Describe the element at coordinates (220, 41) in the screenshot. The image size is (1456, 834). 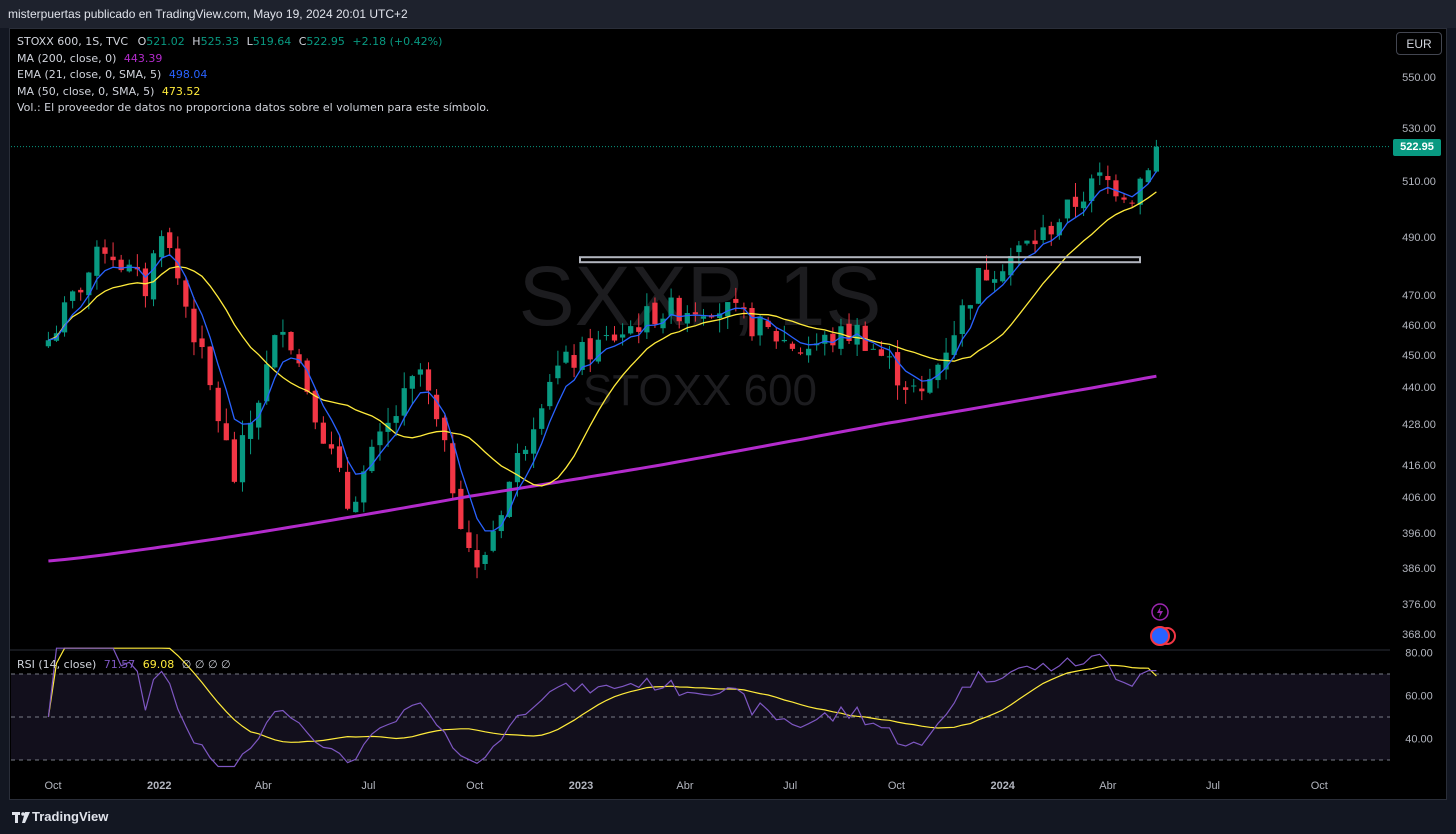
I see `high-value: 525.33` at that location.